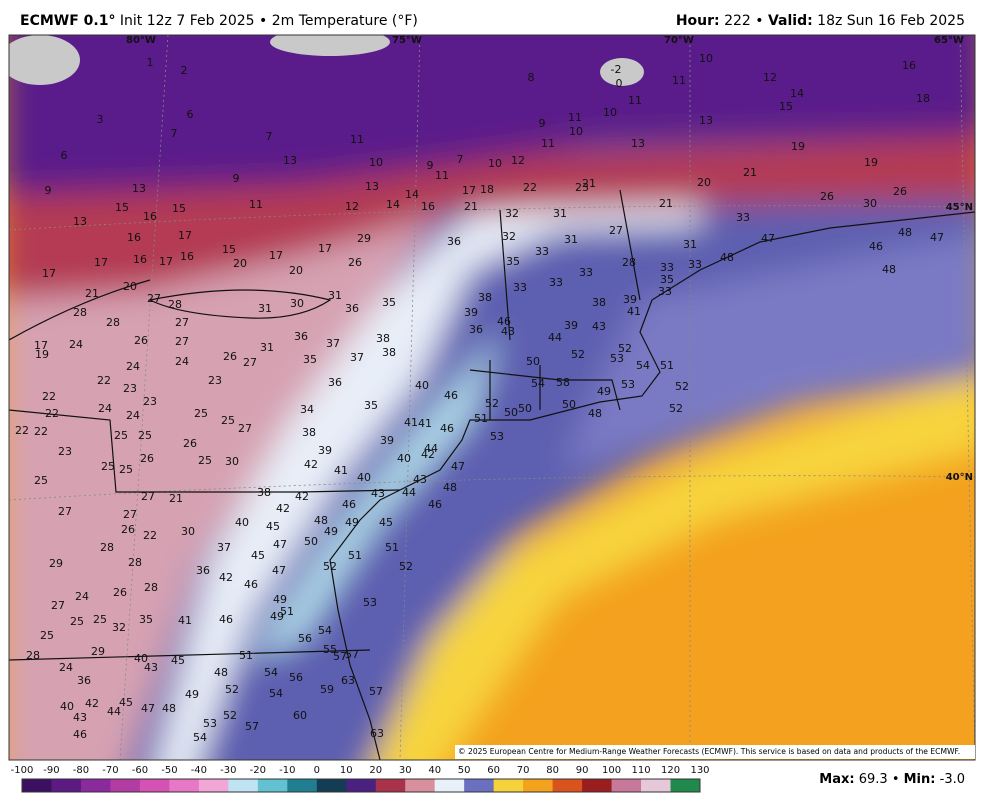 The height and width of the screenshot is (808, 984). Describe the element at coordinates (523, 770) in the screenshot. I see `colorbar-tick-label: 70` at that location.